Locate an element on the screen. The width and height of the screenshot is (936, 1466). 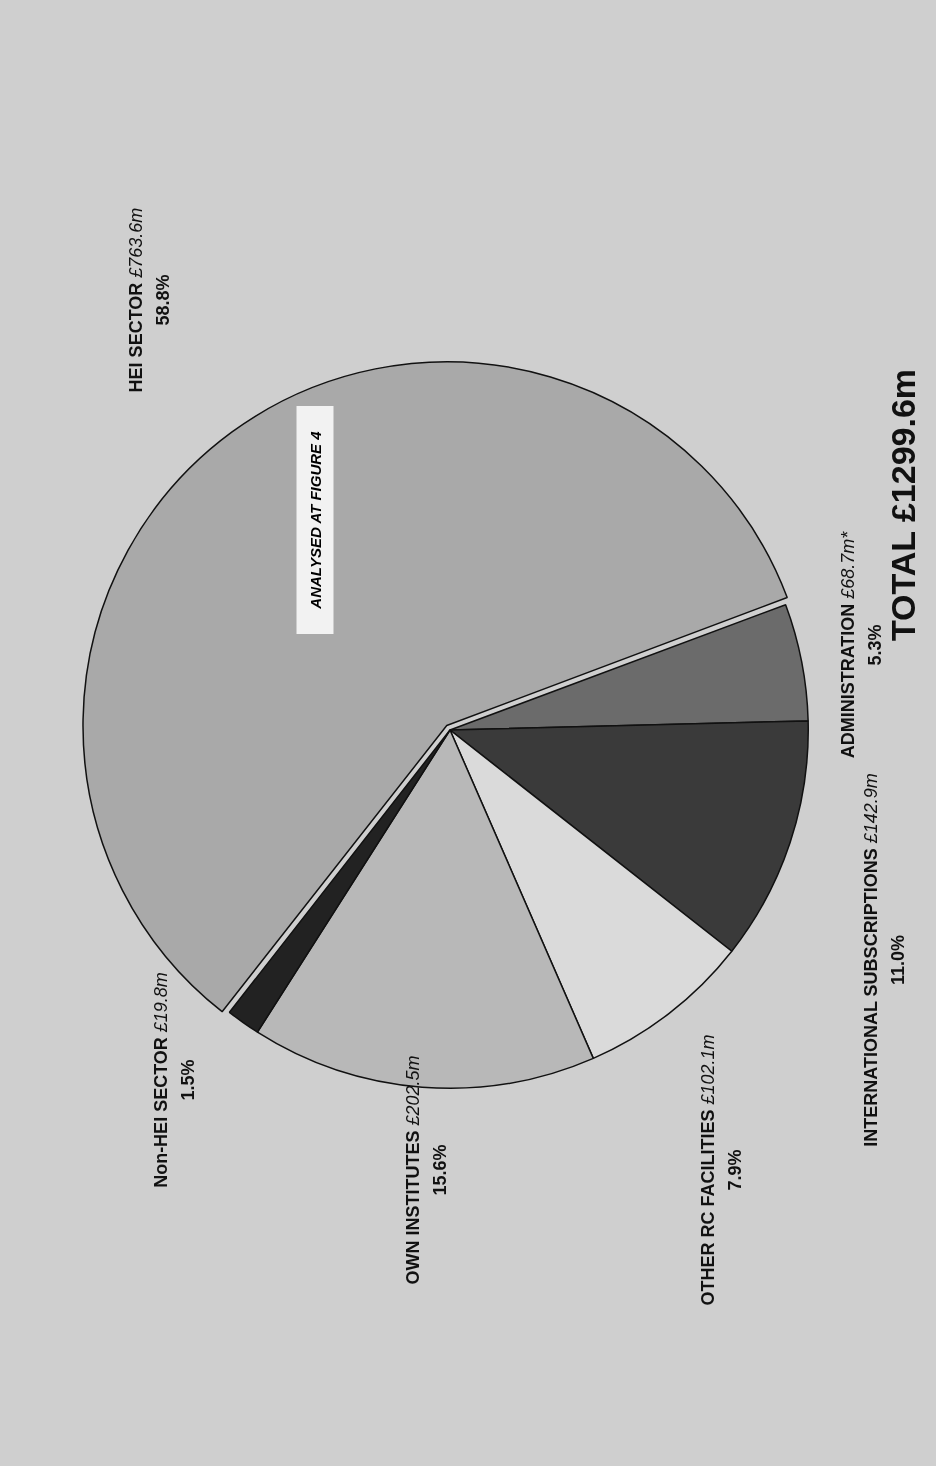
data-label: £102.1m is located at coordinates (708, 1069).